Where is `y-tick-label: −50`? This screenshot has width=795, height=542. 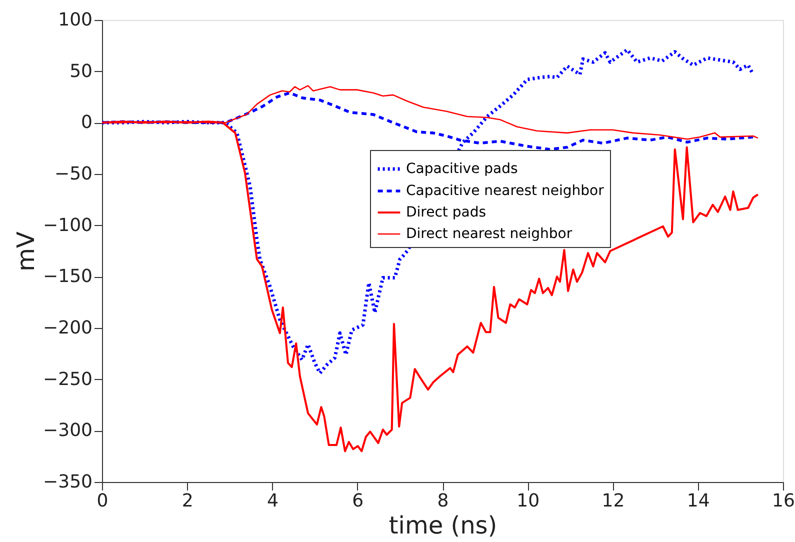 y-tick-label: −50 is located at coordinates (73, 174).